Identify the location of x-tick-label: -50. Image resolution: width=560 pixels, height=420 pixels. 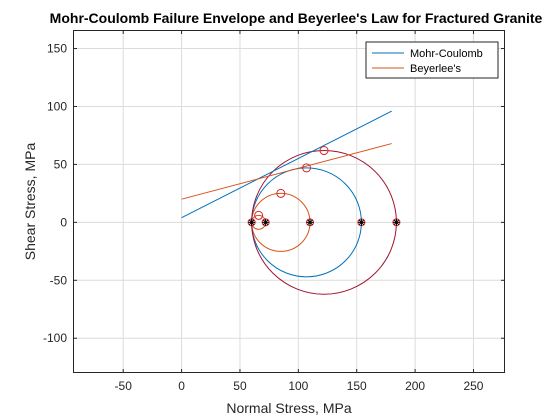
(124, 386).